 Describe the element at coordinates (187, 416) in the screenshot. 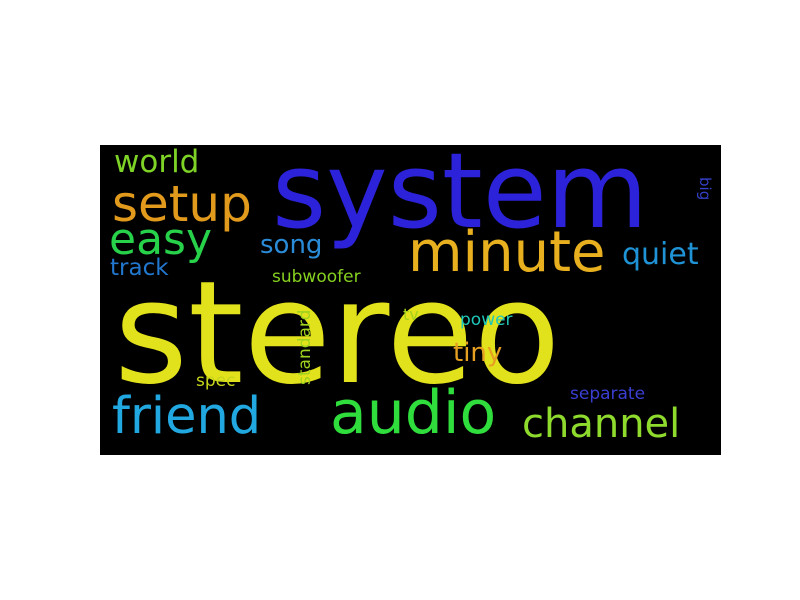

I see `word-friend: friend` at that location.